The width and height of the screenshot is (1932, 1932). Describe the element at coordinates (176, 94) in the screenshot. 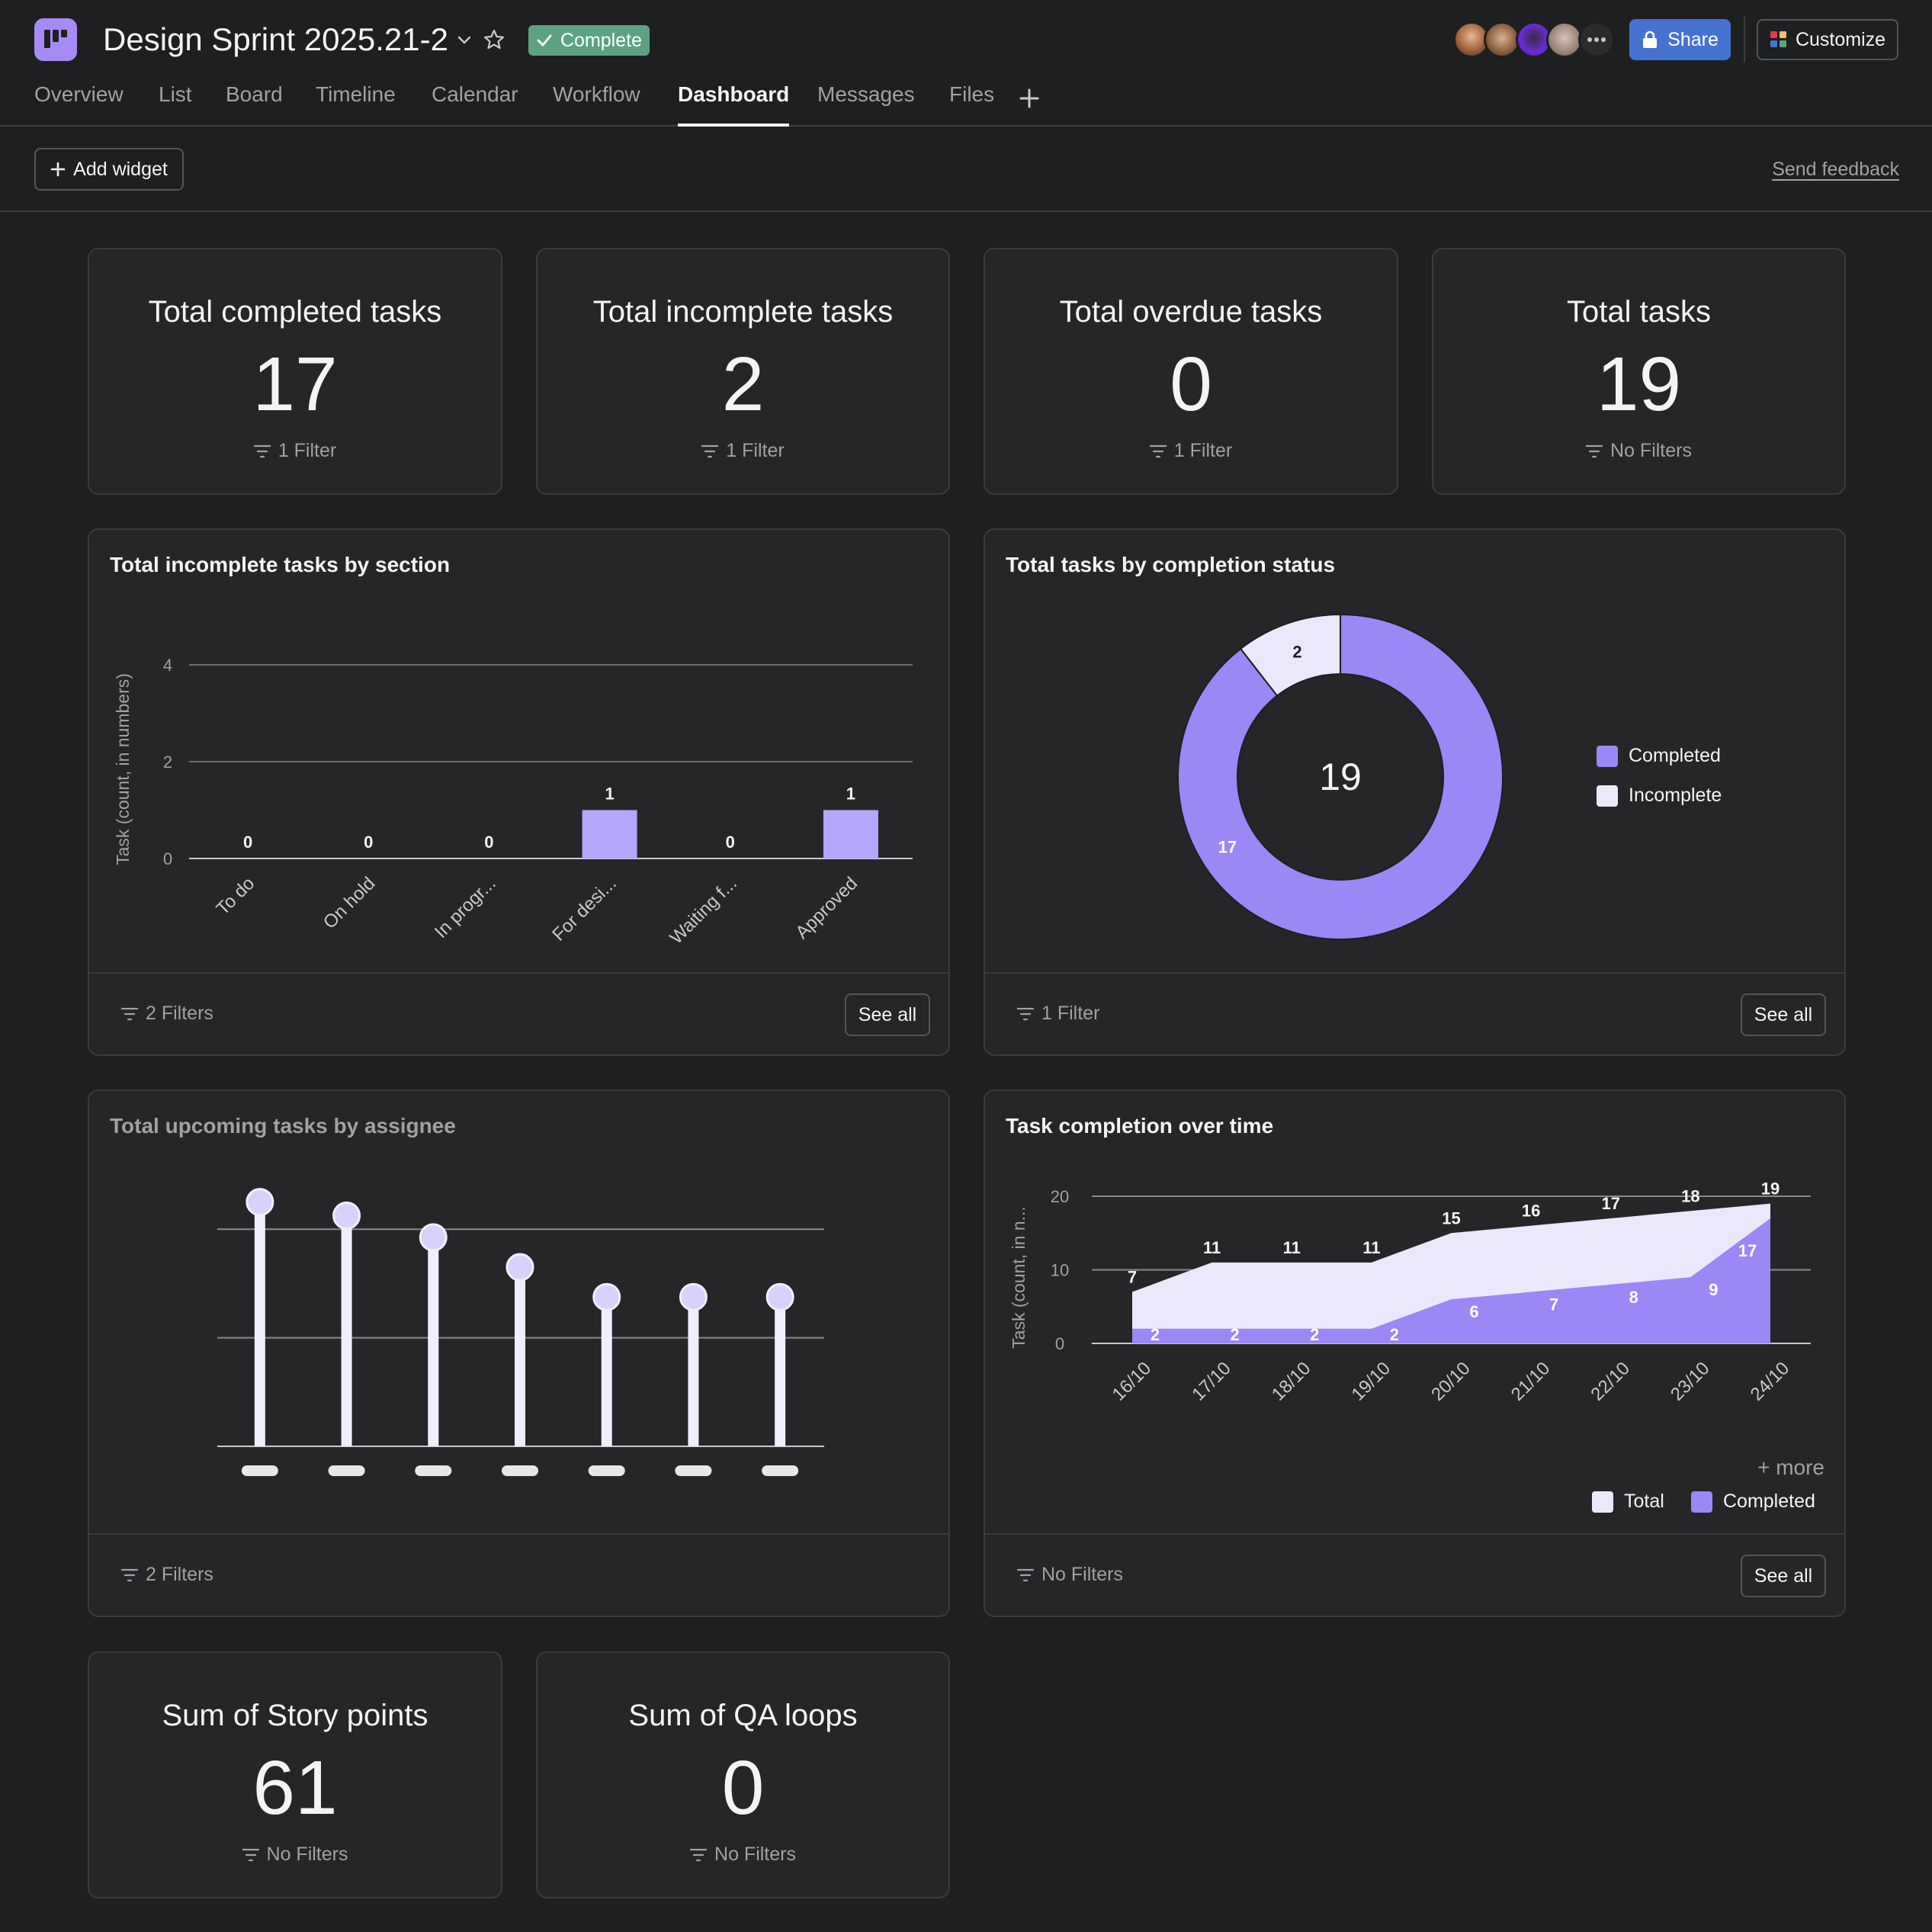

I see `tab-list: List` at that location.